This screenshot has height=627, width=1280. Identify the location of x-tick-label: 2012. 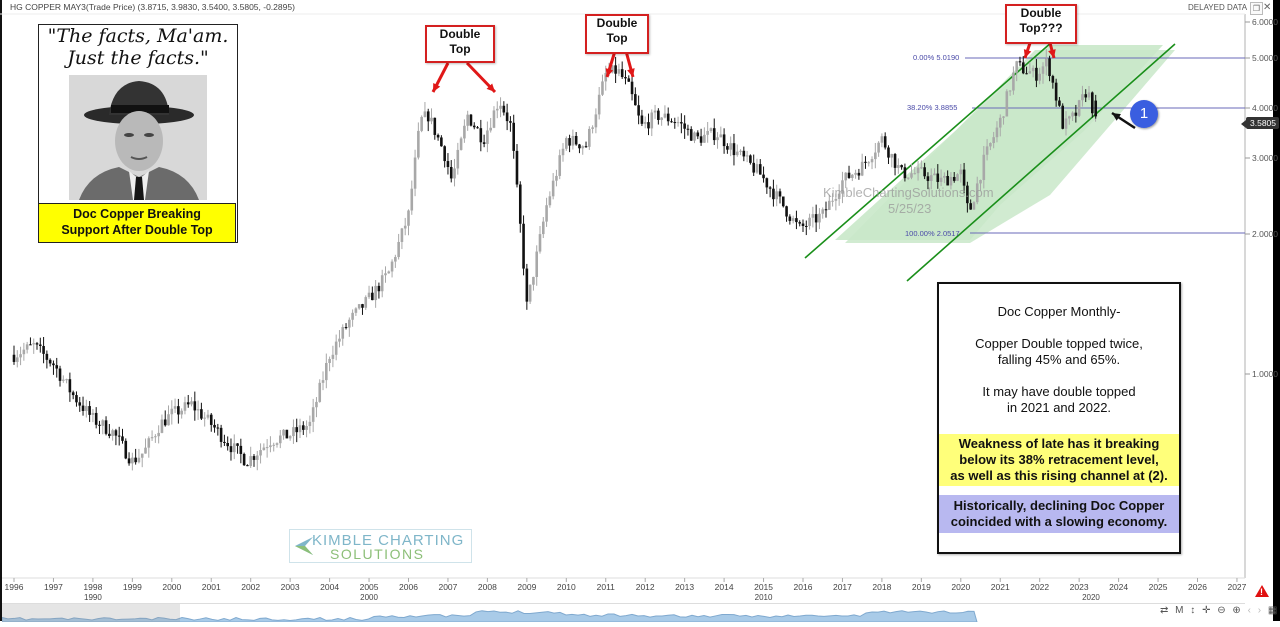
(645, 587).